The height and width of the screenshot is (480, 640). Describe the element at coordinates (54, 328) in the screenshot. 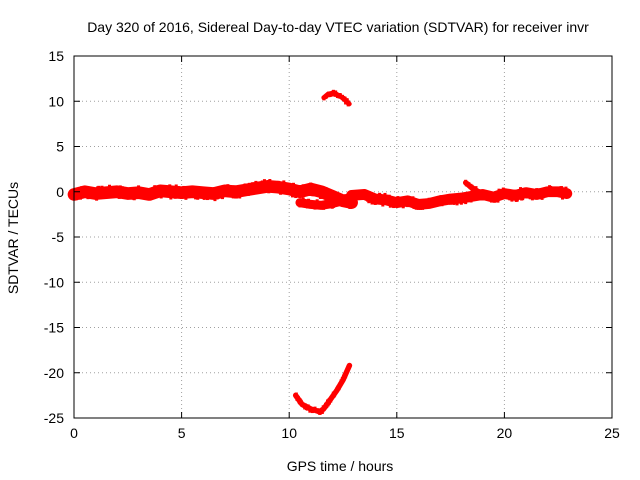

I see `y-tick-label: -15` at that location.